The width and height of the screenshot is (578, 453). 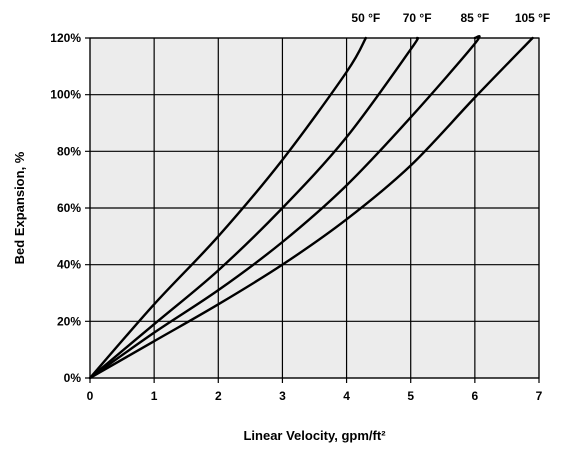 What do you see at coordinates (282, 396) in the screenshot?
I see `x-tick-label: 3` at bounding box center [282, 396].